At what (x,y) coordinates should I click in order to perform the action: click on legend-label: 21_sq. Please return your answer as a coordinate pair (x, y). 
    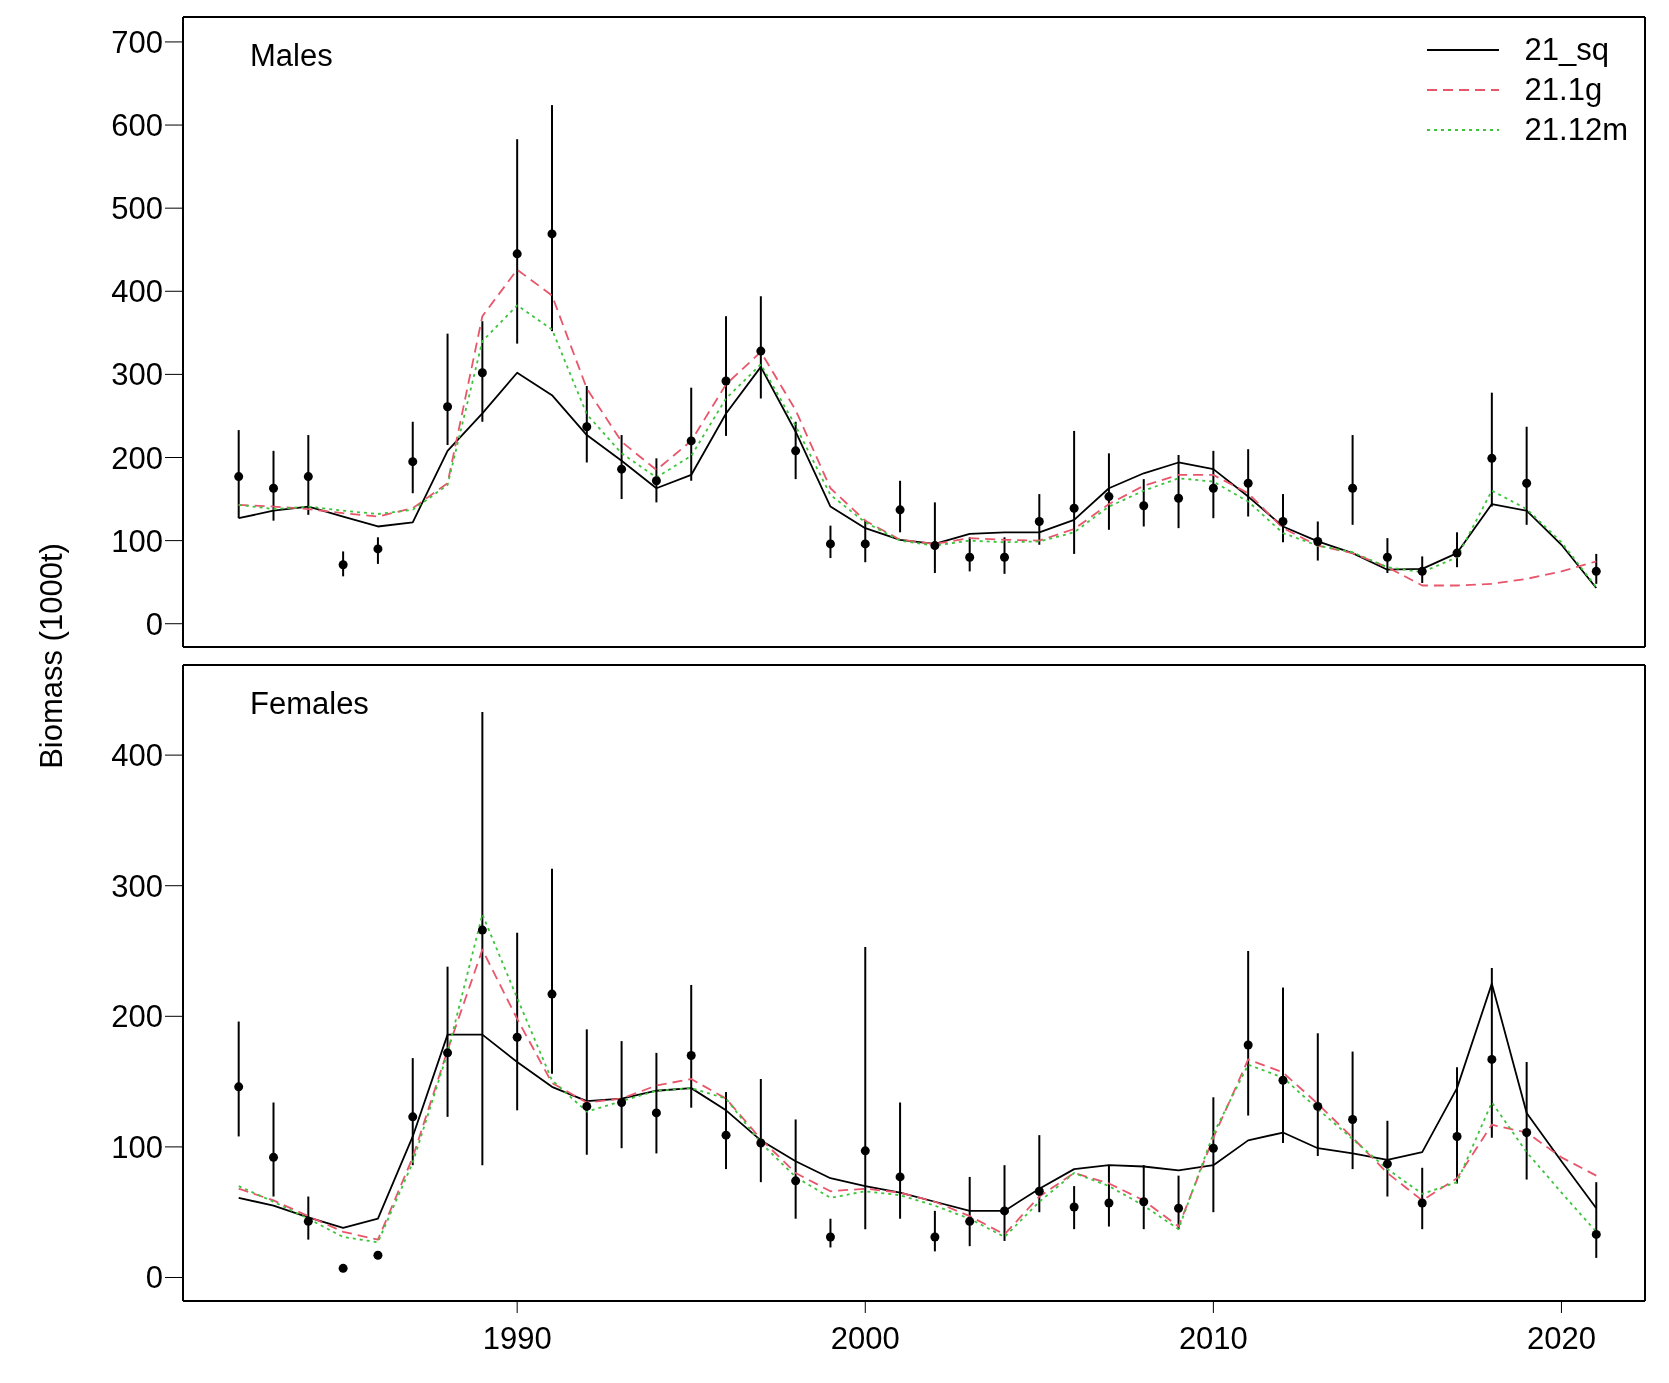
    Looking at the image, I should click on (1567, 50).